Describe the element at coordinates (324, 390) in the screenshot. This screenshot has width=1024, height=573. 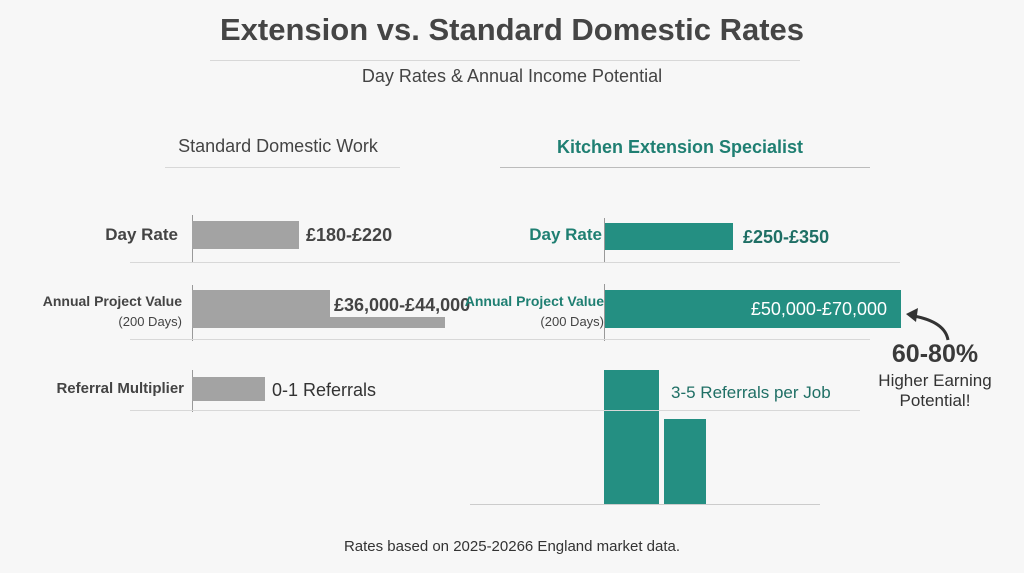
I see `standard-referral-value: 0-1 Referrals` at that location.